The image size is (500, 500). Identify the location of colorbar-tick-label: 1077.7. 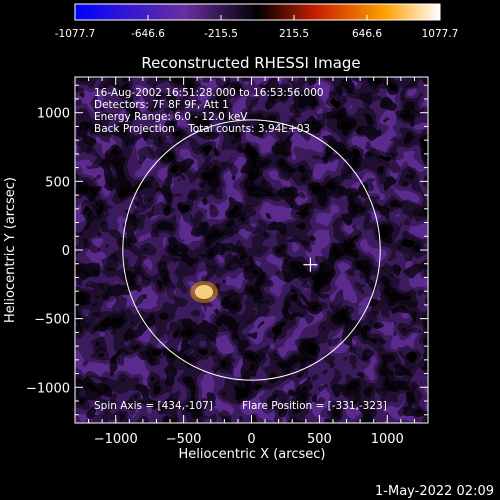
(440, 34).